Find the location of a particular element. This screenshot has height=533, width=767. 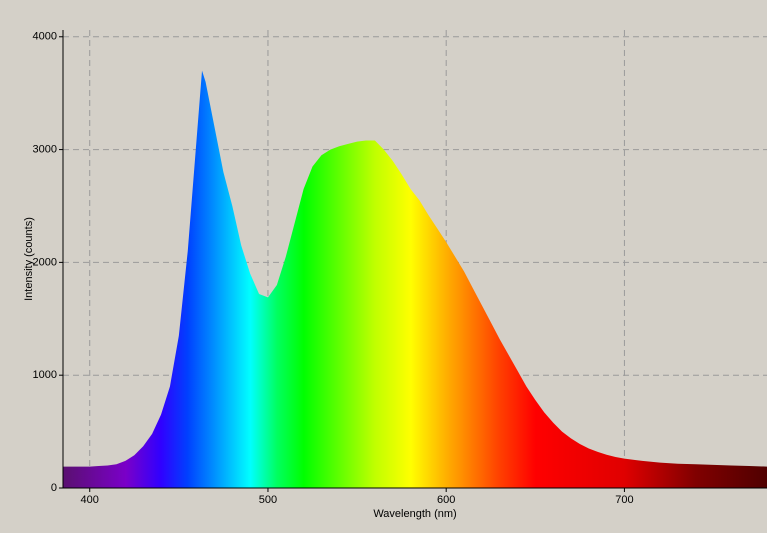

y-tick-label: 1000 is located at coordinates (45, 375).